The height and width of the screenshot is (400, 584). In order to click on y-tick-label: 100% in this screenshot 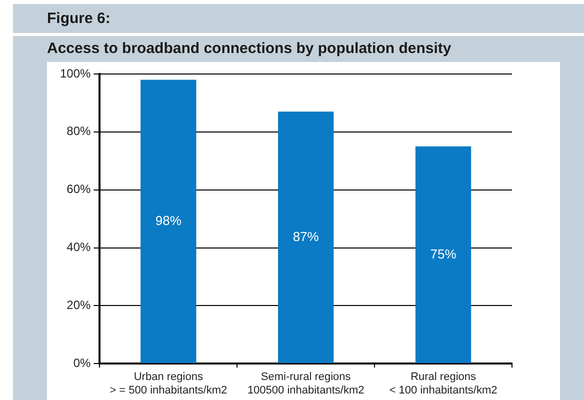, I will do `click(76, 73)`.